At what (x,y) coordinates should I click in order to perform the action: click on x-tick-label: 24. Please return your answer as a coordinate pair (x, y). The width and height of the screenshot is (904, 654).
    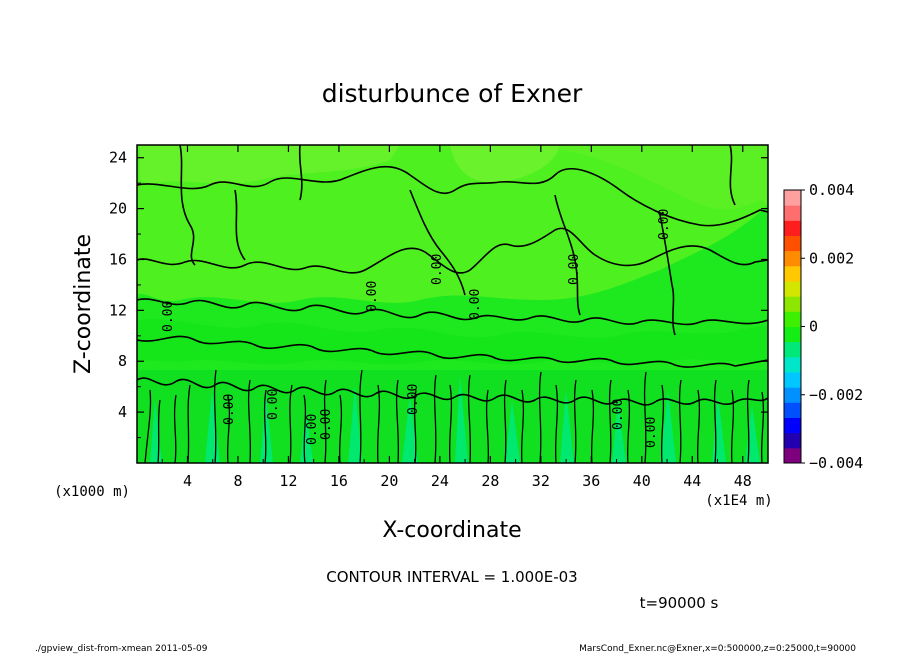
    Looking at the image, I should click on (440, 481).